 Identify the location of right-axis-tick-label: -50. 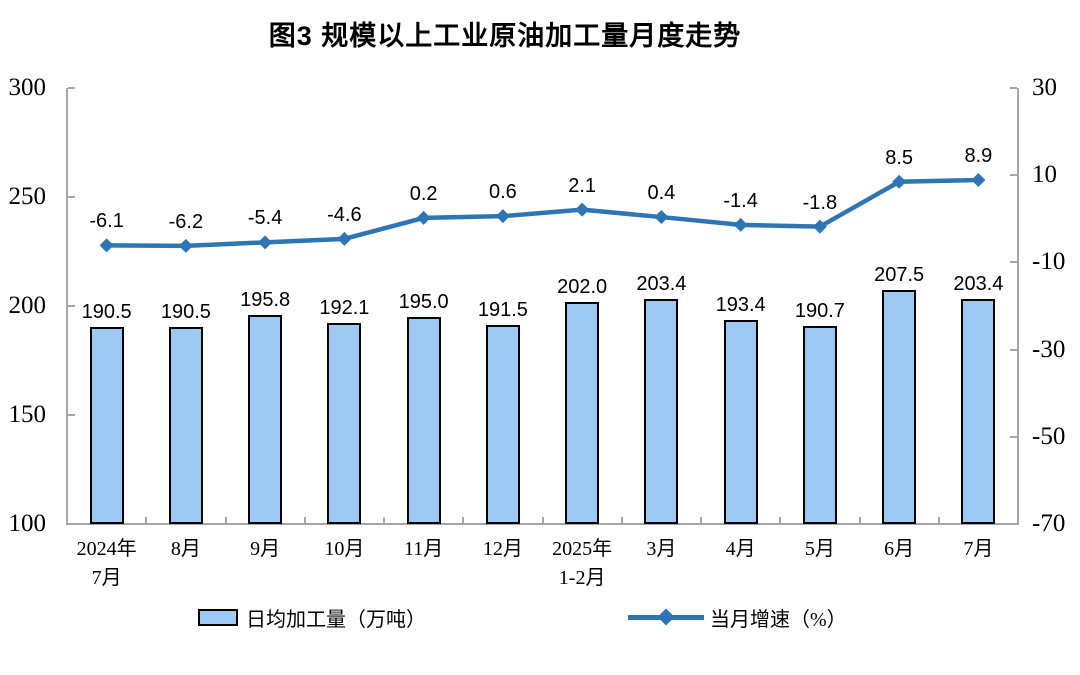
(1049, 436).